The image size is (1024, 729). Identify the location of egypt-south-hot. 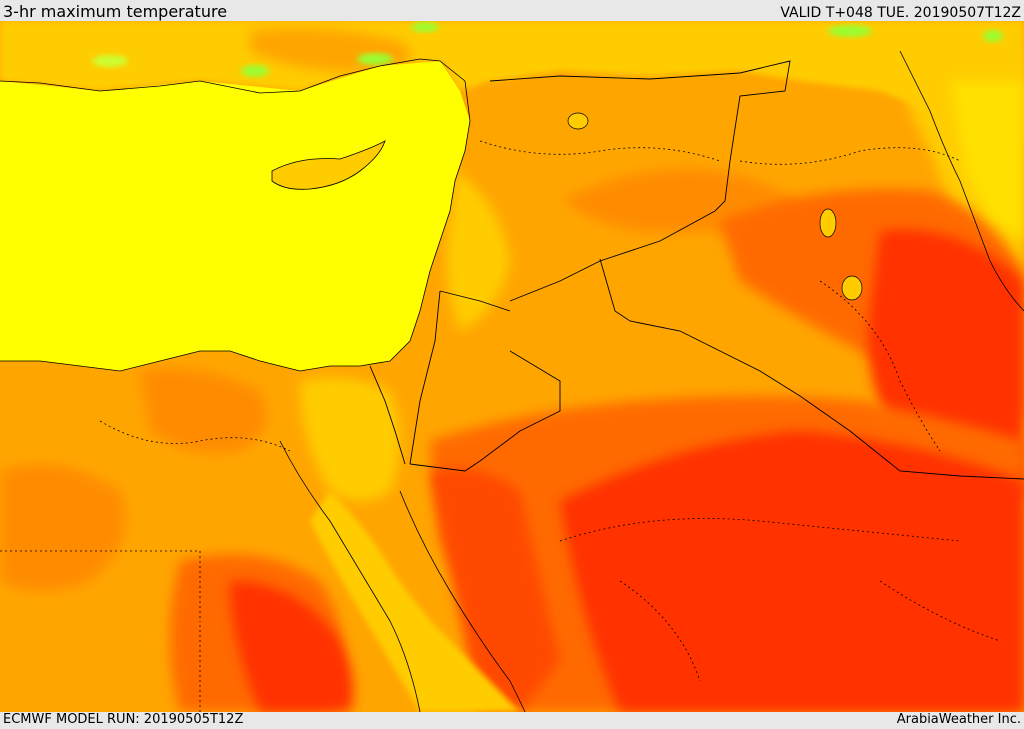
(292, 646).